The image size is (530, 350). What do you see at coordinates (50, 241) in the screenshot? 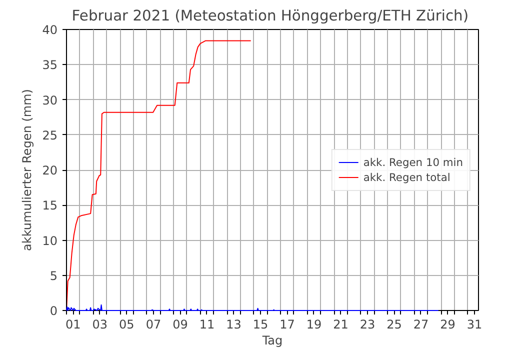
I see `y-tick-label: 10` at bounding box center [50, 241].